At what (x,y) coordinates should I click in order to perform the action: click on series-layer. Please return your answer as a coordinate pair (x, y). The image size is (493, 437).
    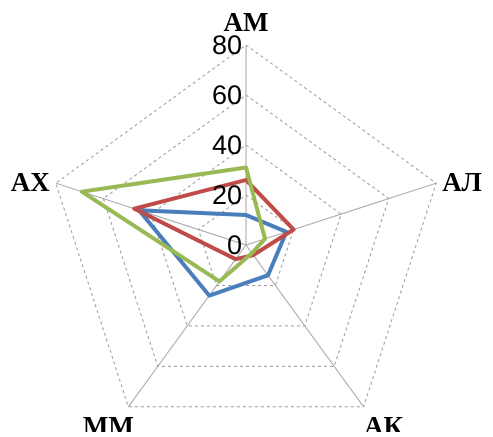
    Looking at the image, I should click on (187, 231).